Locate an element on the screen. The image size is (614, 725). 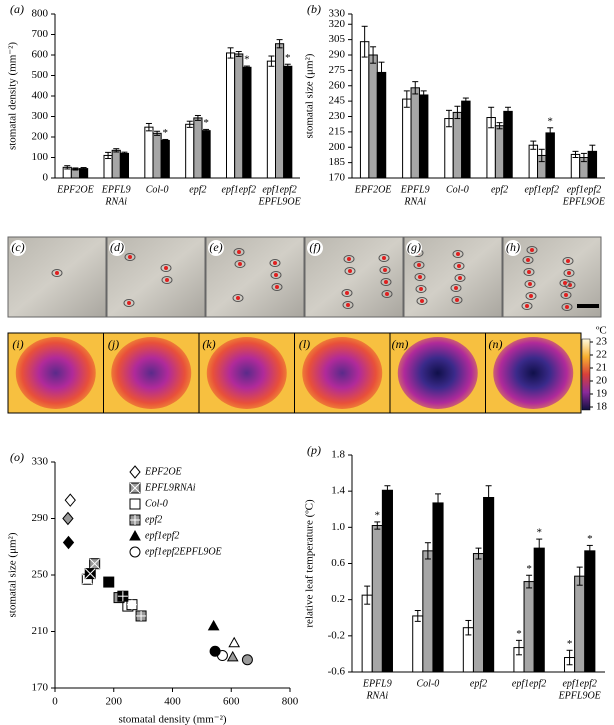
x-tick-label: RNAi is located at coordinates (414, 201).